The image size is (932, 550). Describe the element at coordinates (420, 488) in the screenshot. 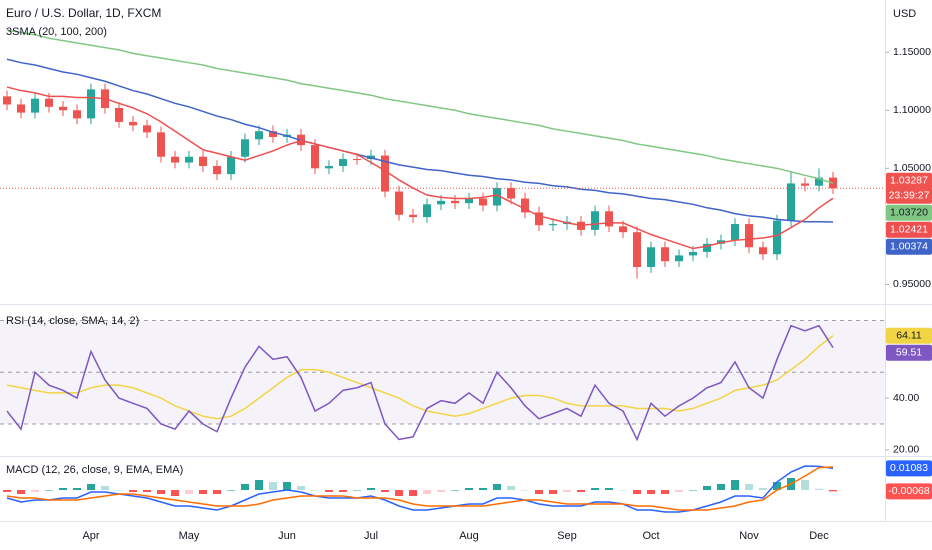

I see `macd-line` at that location.